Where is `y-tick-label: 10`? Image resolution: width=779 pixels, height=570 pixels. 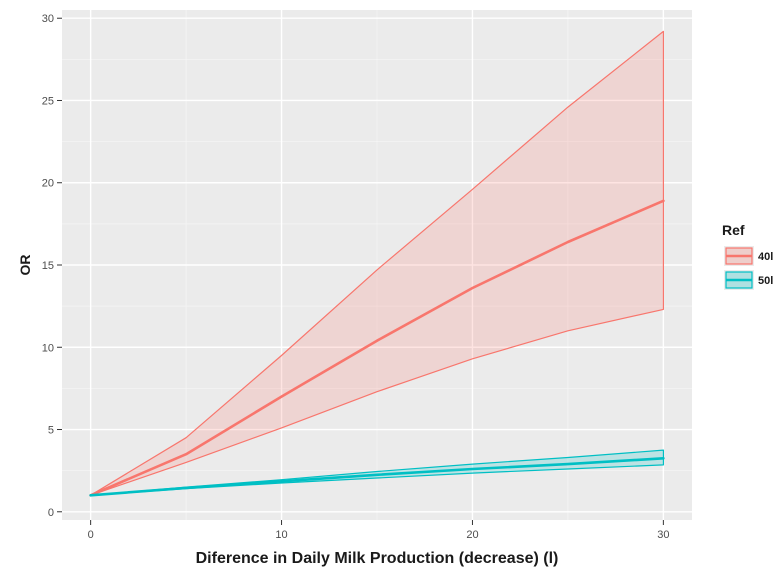
y-tick-label: 10 is located at coordinates (48, 348).